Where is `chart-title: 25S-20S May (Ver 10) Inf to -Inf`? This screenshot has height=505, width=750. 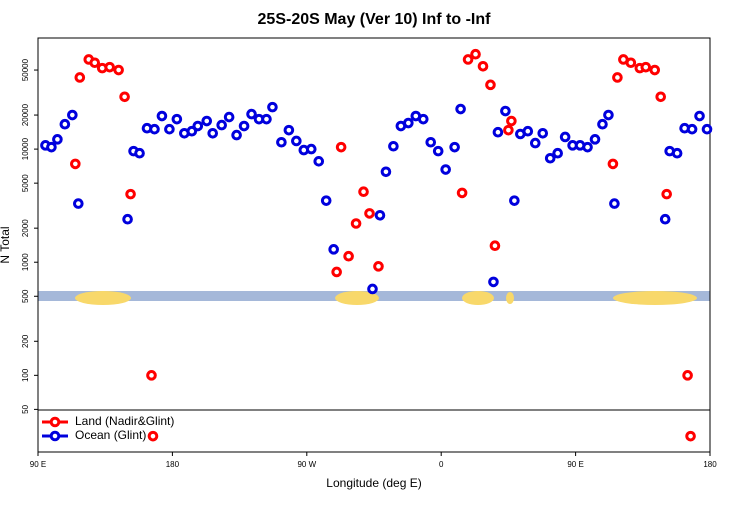
chart-title: 25S-20S May (Ver 10) Inf to -Inf is located at coordinates (375, 19).